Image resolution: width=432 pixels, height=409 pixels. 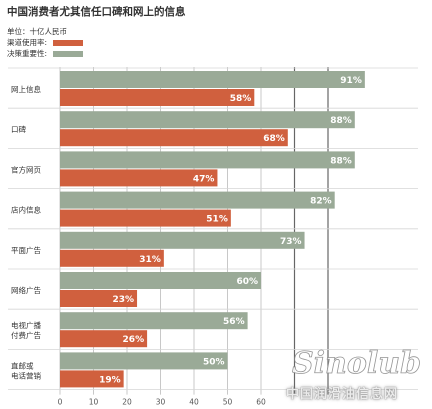 What do you see at coordinates (234, 322) in the screenshot?
I see `data-label: 56%` at bounding box center [234, 322].